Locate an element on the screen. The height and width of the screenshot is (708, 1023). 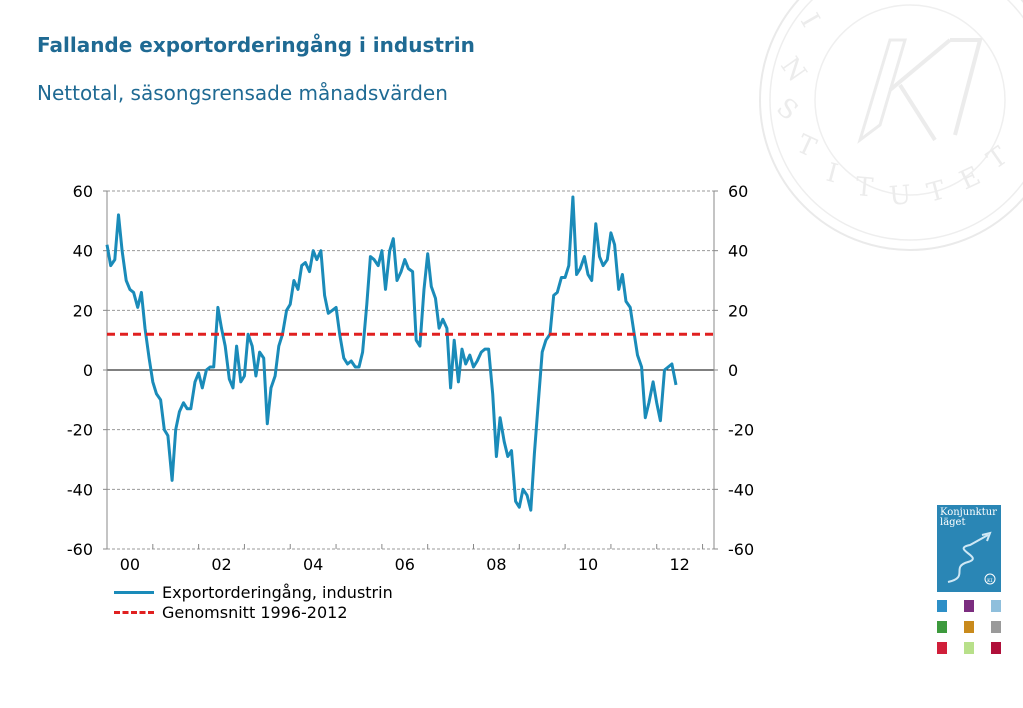
y-tick-label-right: 0 is located at coordinates (733, 370).